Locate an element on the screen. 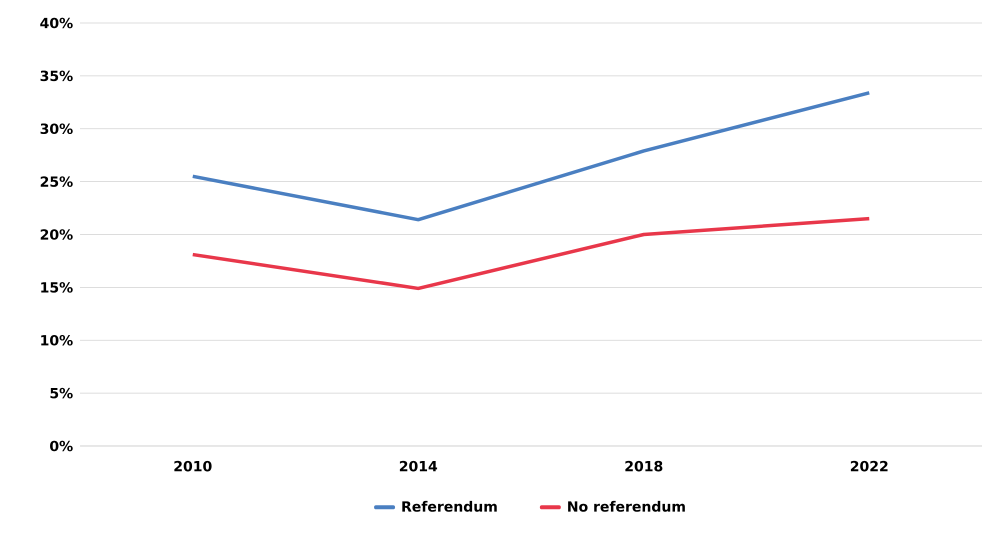  y-tick-label: 20% is located at coordinates (56, 234).